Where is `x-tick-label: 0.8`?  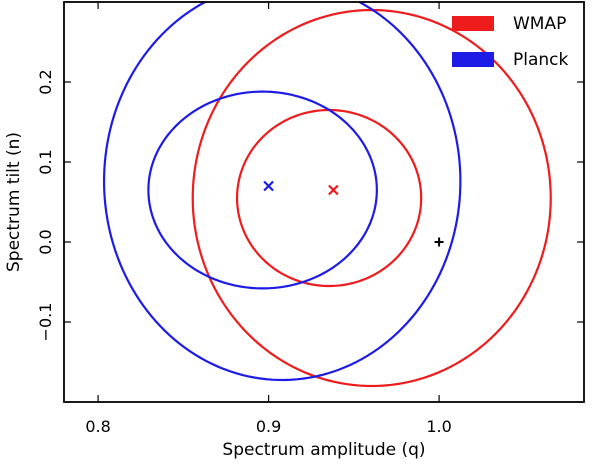 x-tick-label: 0.8 is located at coordinates (97, 426).